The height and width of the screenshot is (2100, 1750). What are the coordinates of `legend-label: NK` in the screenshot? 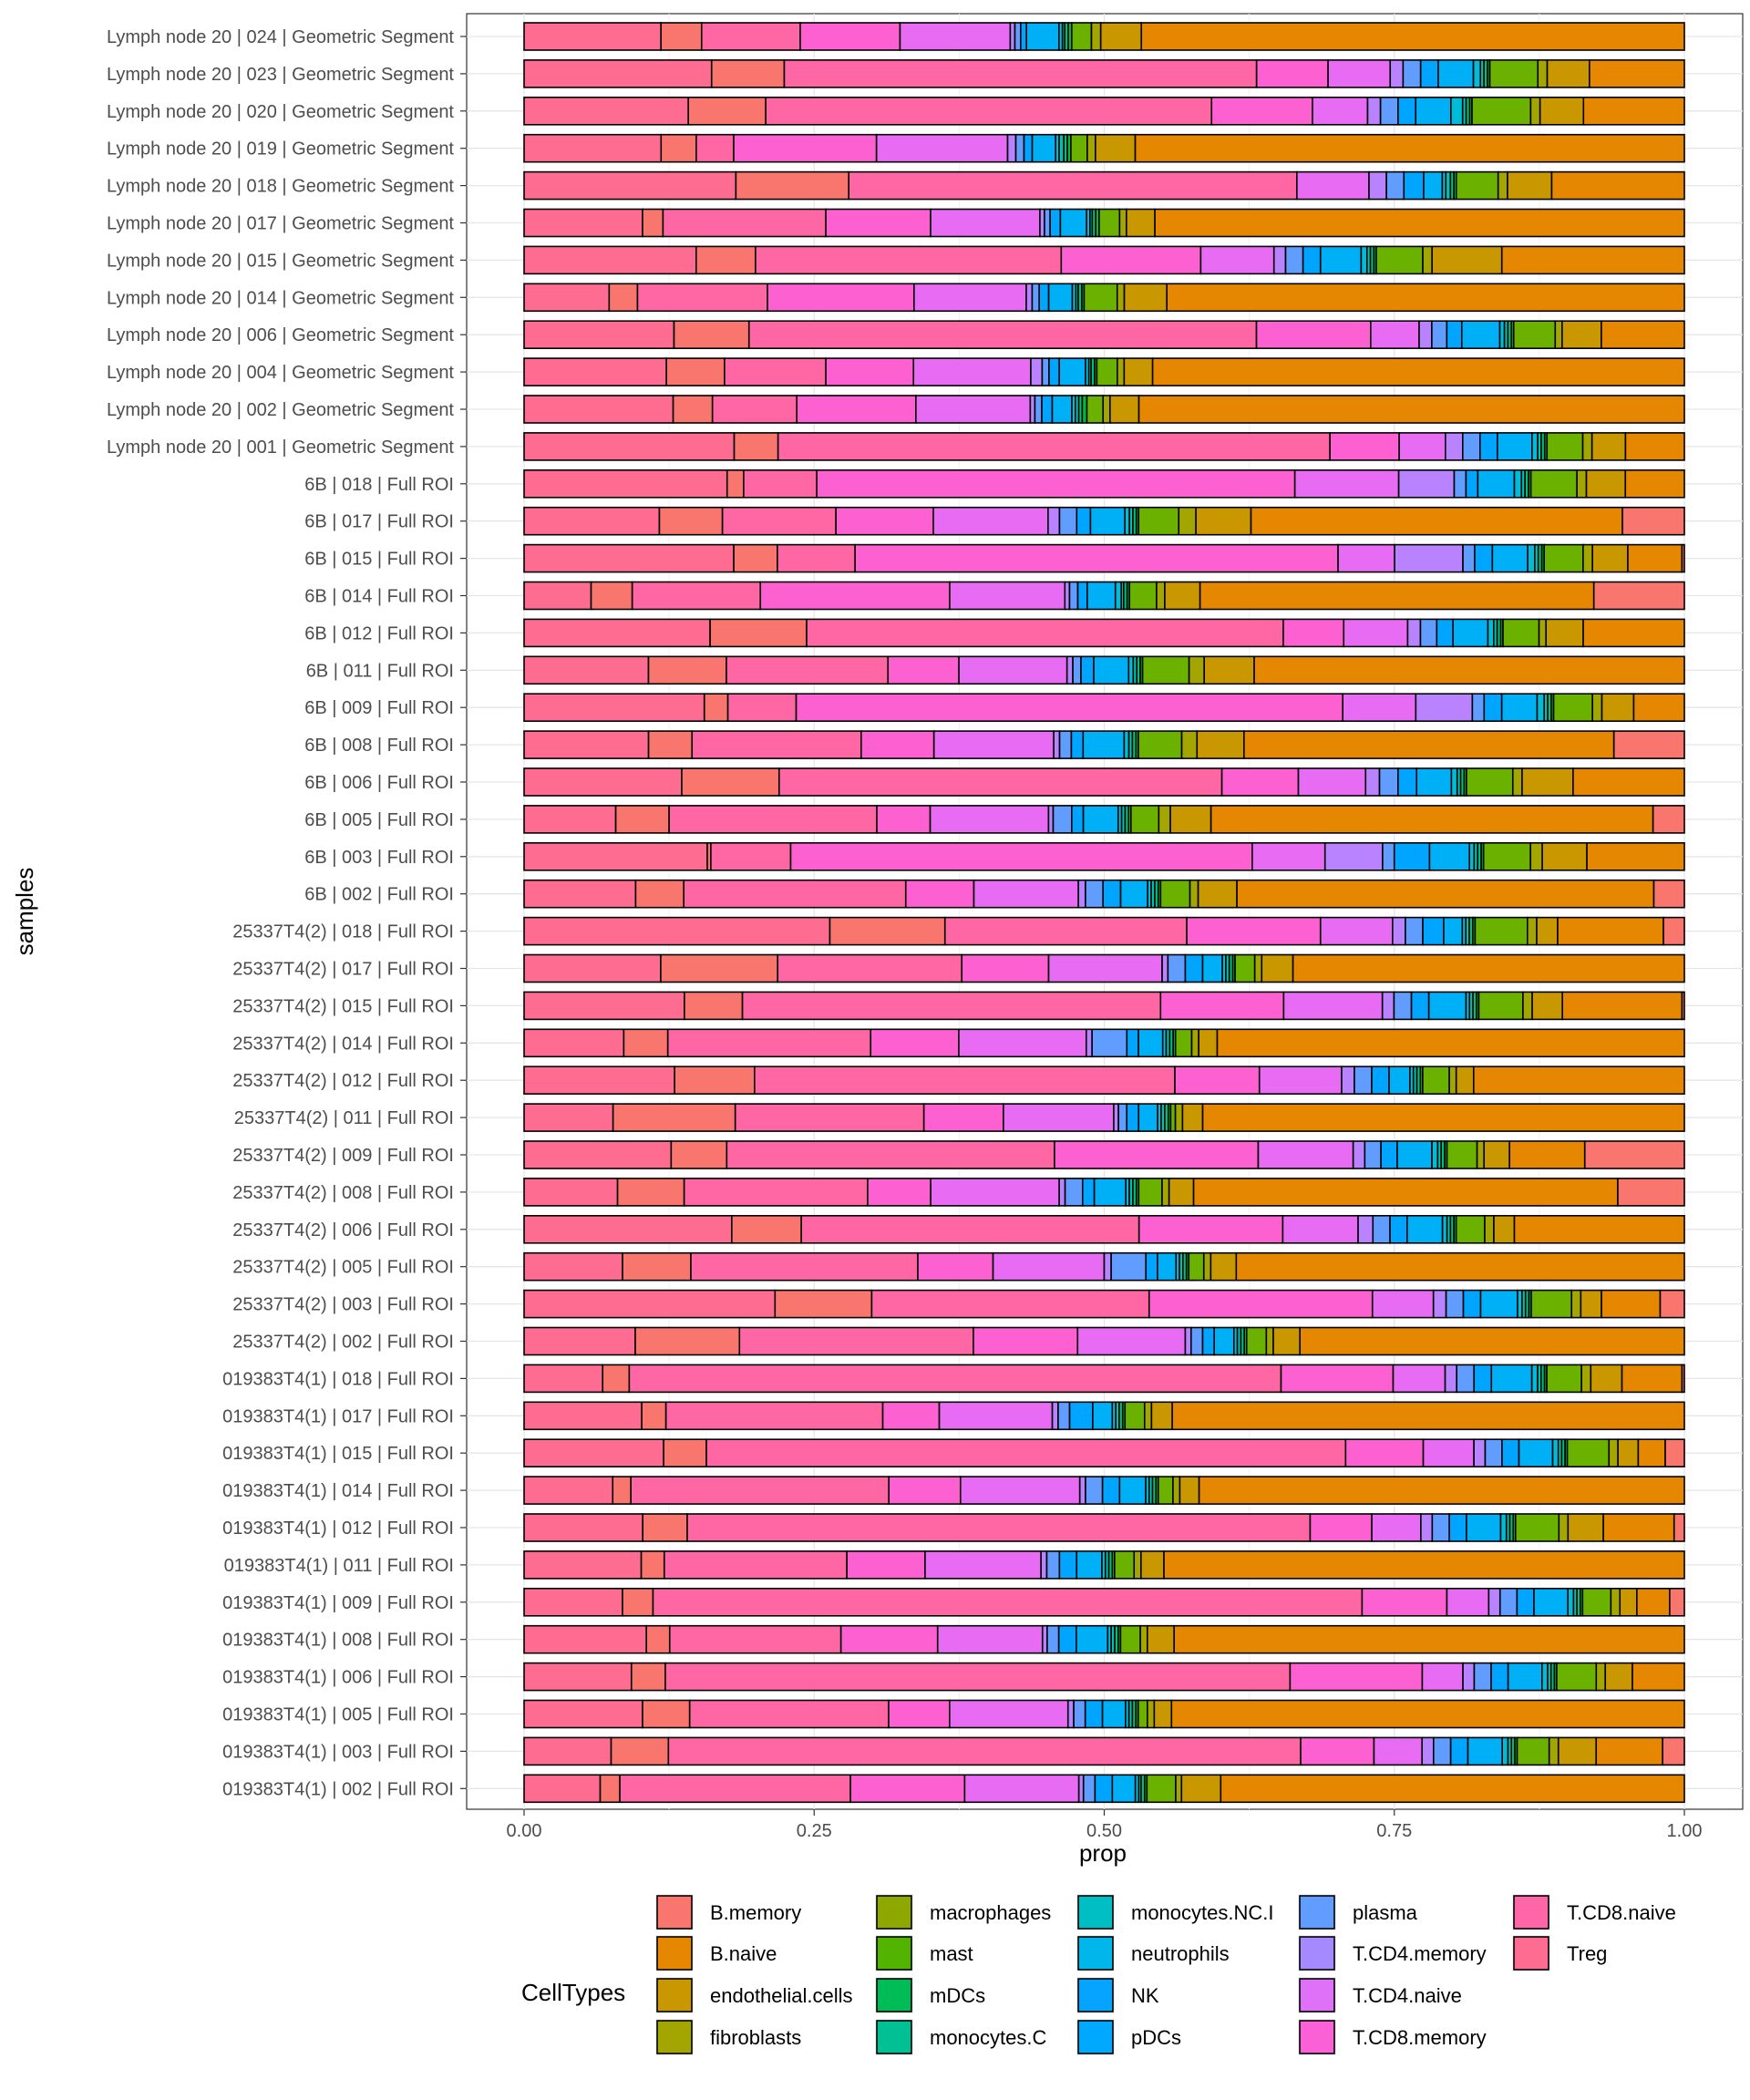 It's located at (1145, 1996).